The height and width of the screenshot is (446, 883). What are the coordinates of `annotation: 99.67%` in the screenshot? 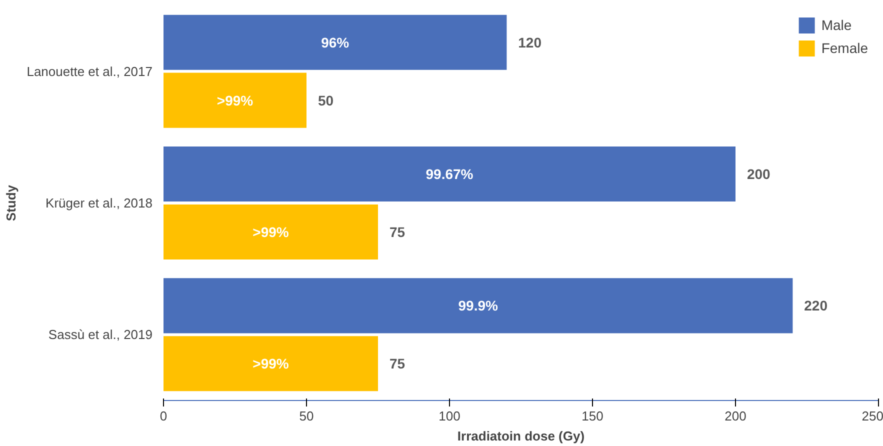 It's located at (450, 174).